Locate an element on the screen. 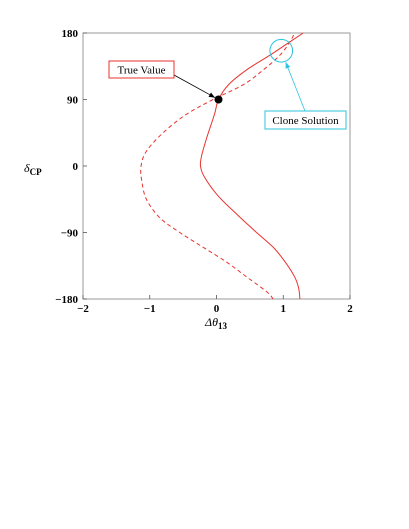 The width and height of the screenshot is (409, 529). y-tick-label: 180 is located at coordinates (70, 34).